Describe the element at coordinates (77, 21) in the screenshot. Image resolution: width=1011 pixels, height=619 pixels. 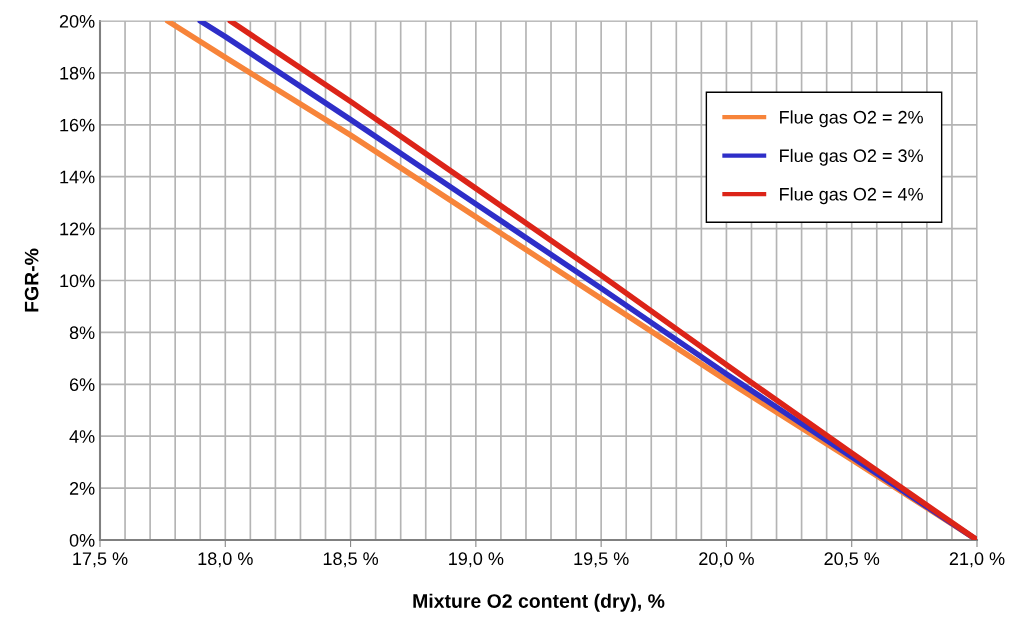
I see `y-tick-label: 20%` at that location.